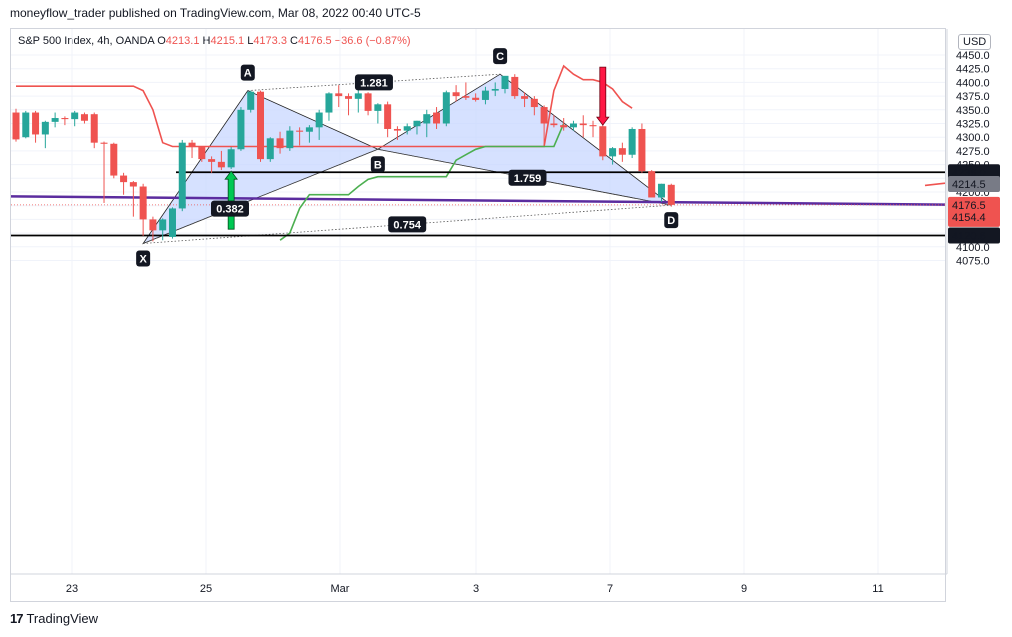  Describe the element at coordinates (227, 41) in the screenshot. I see `high-value: 4215.1` at that location.